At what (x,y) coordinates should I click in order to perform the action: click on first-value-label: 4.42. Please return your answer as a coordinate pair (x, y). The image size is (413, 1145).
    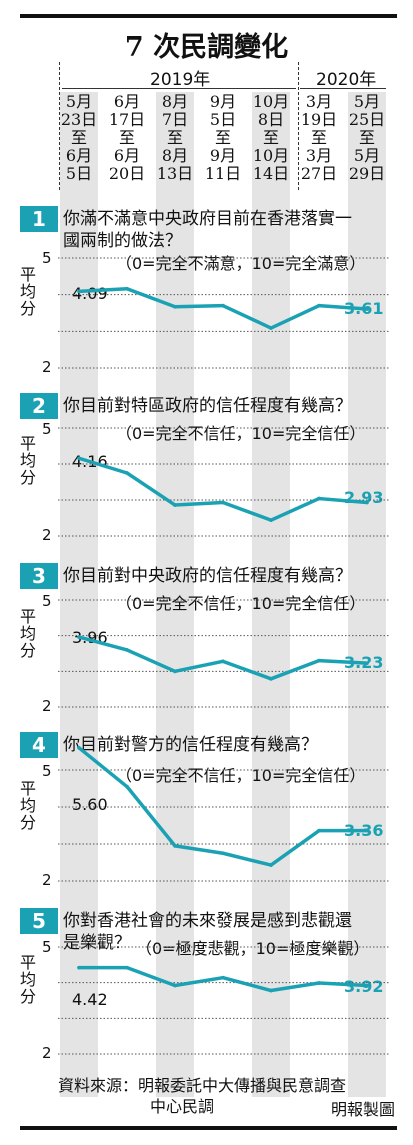
    Looking at the image, I should click on (90, 999).